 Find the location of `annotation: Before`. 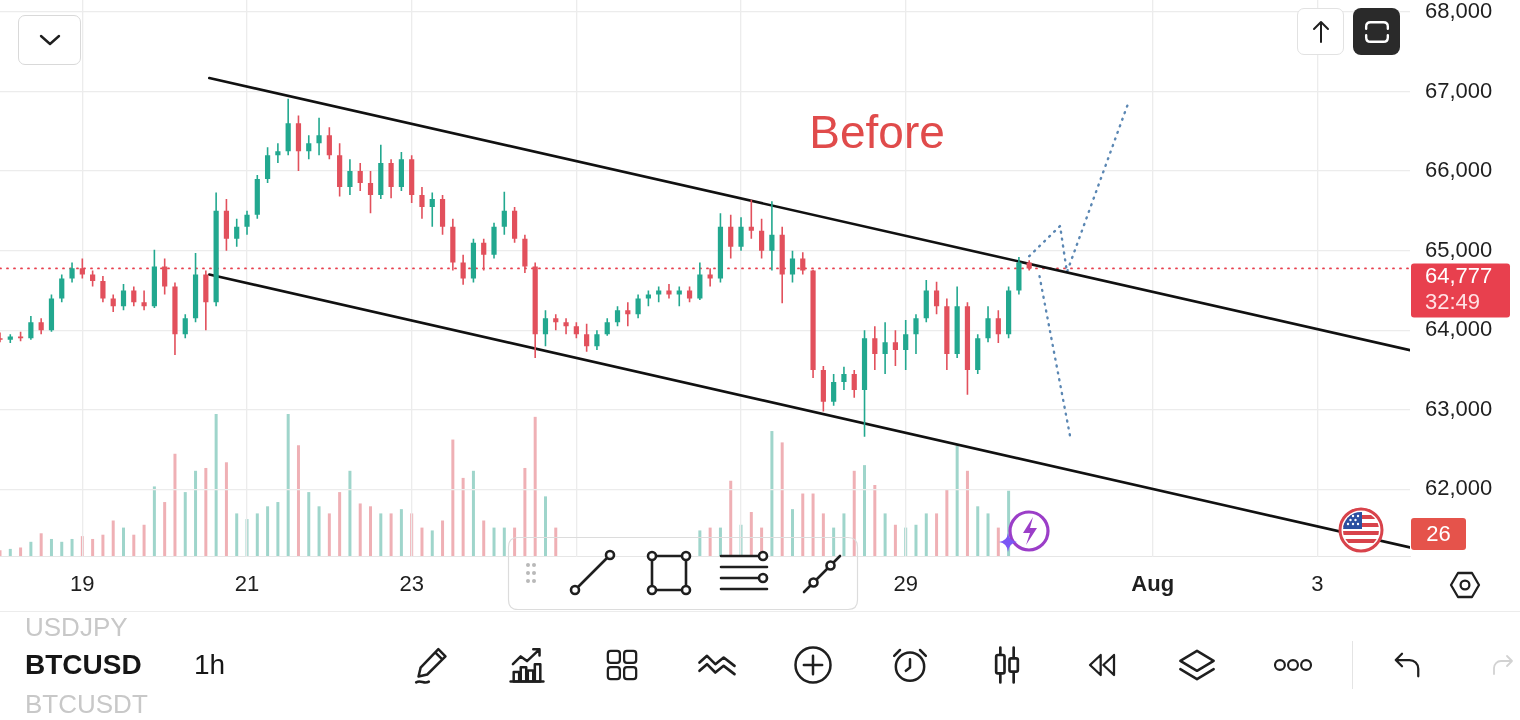

annotation: Before is located at coordinates (877, 131).